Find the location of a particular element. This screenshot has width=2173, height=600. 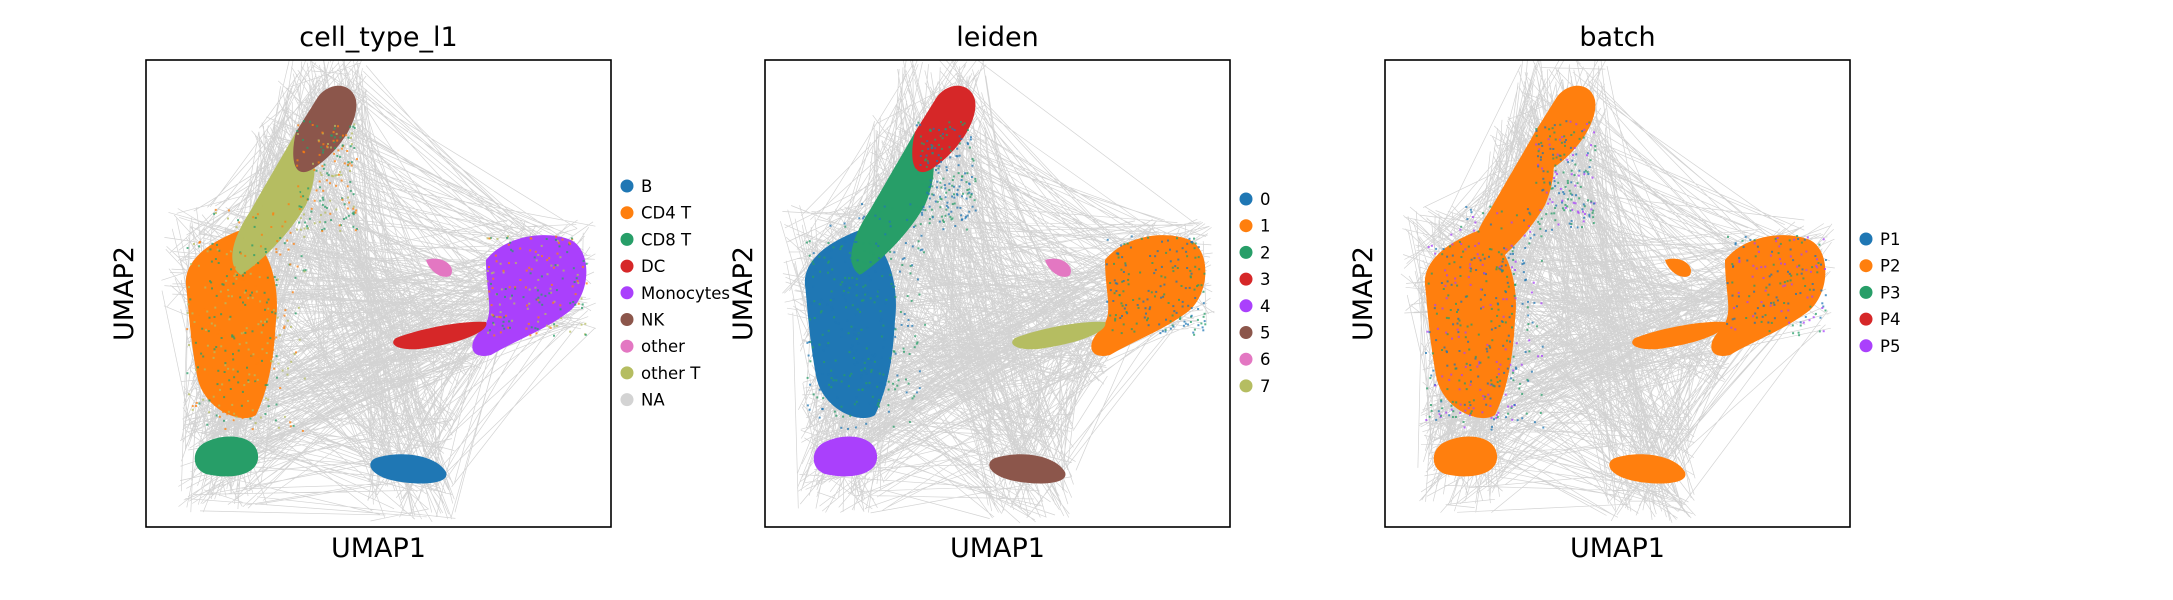

cluster-blob-bcl is located at coordinates (1027, 469).